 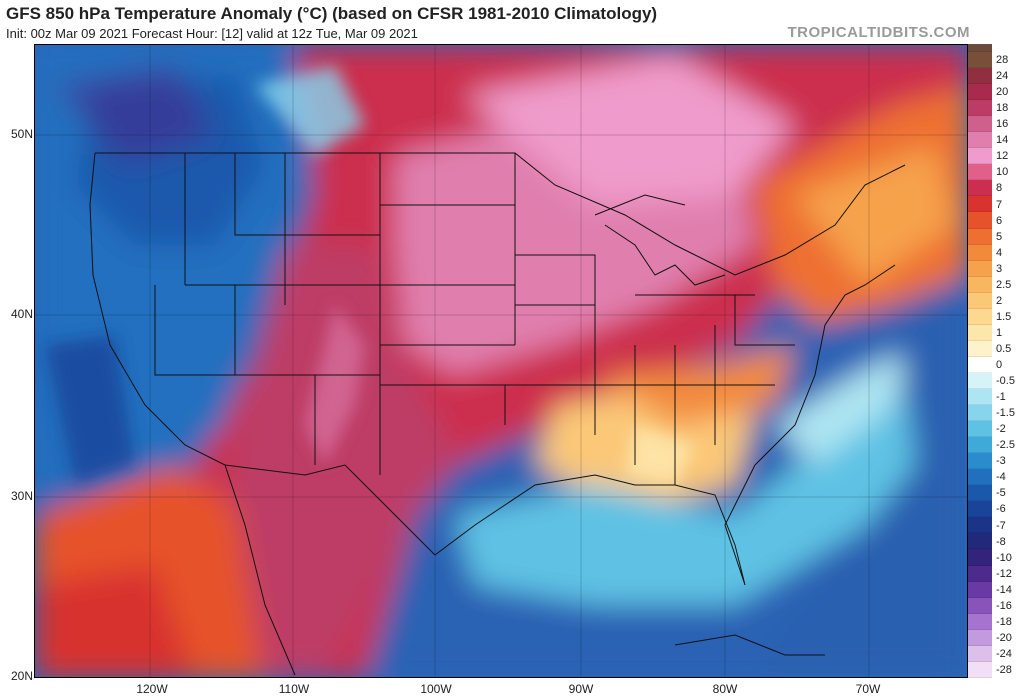 What do you see at coordinates (868, 689) in the screenshot?
I see `lon-label-70w: 70W` at bounding box center [868, 689].